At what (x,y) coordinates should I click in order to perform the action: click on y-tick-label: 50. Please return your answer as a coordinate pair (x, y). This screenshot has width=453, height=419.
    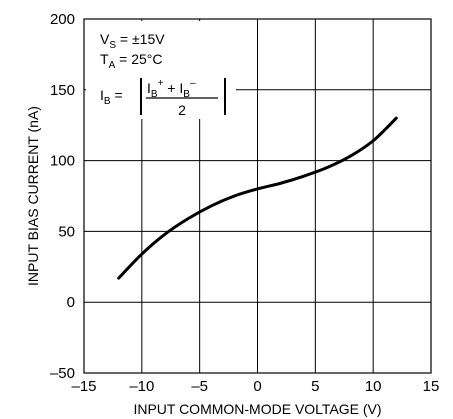
    Looking at the image, I should click on (66, 231).